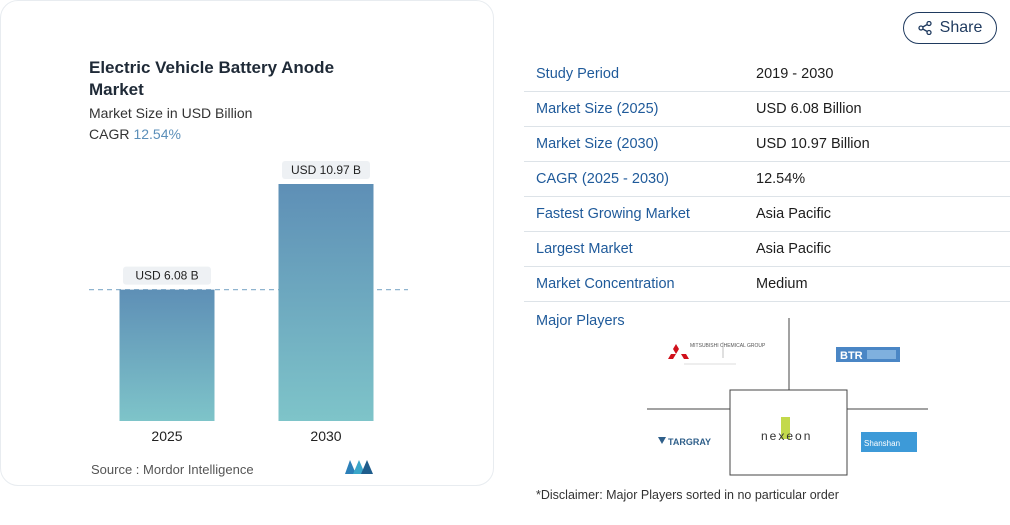  I want to click on x-tick-label: 2030, so click(325, 436).